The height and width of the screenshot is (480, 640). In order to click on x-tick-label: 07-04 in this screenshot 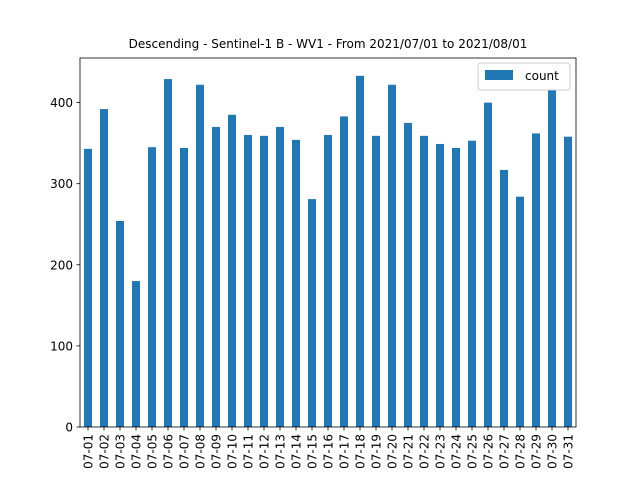, I will do `click(137, 451)`.